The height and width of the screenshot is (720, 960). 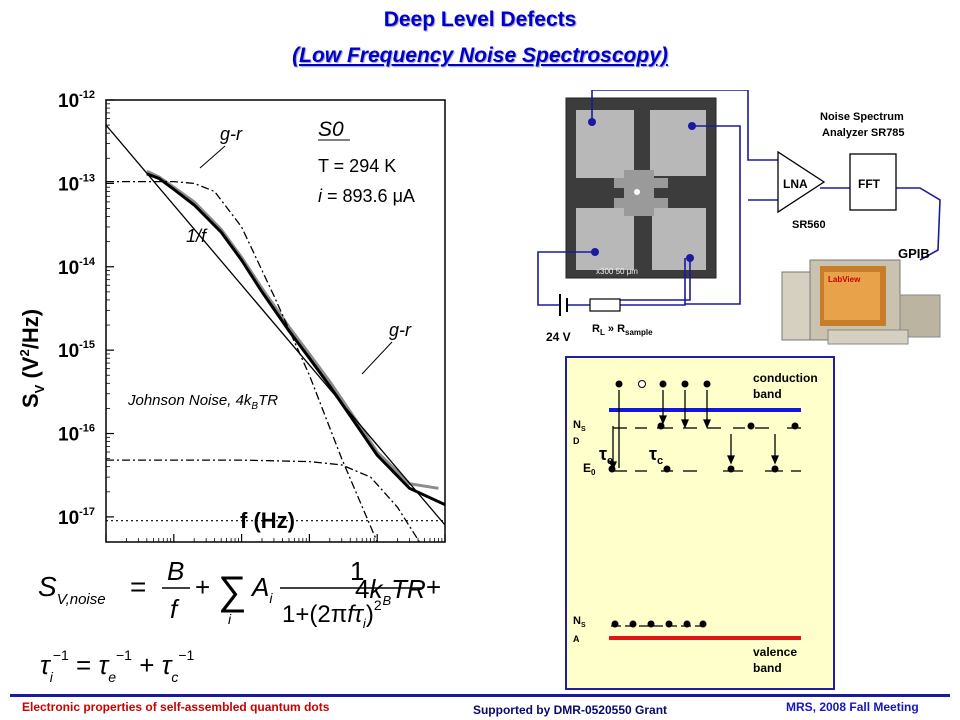 I want to click on footer-center: Supported by DMR-0520550 Grant, so click(x=570, y=710).